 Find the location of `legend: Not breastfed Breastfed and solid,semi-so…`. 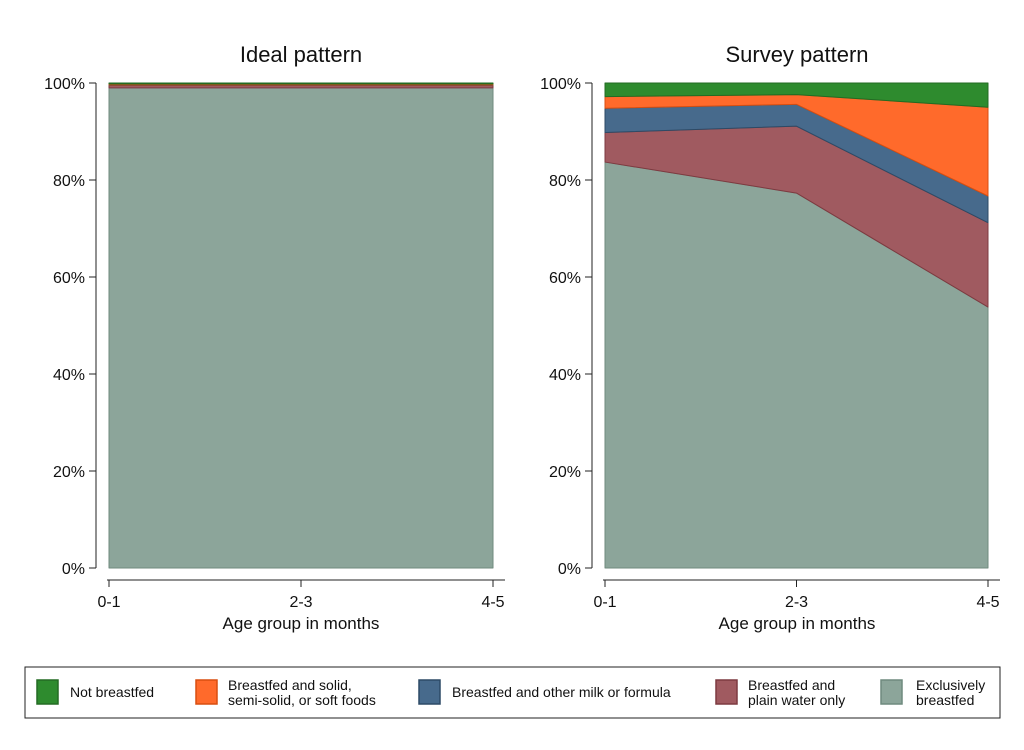

legend: Not breastfed Breastfed and solid,semi-so… is located at coordinates (512, 692).